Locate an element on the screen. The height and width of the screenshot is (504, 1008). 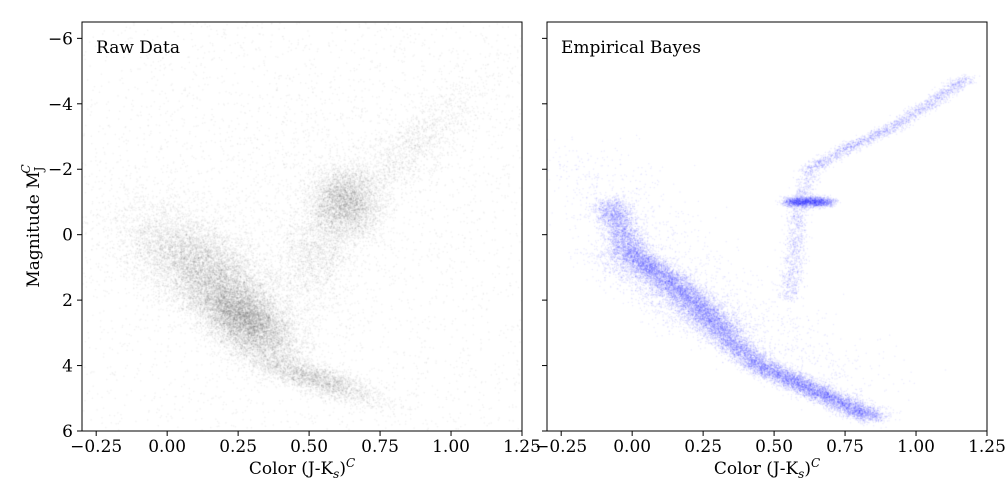
y-axis-label-main: Magnitude M is located at coordinates (34, 229).